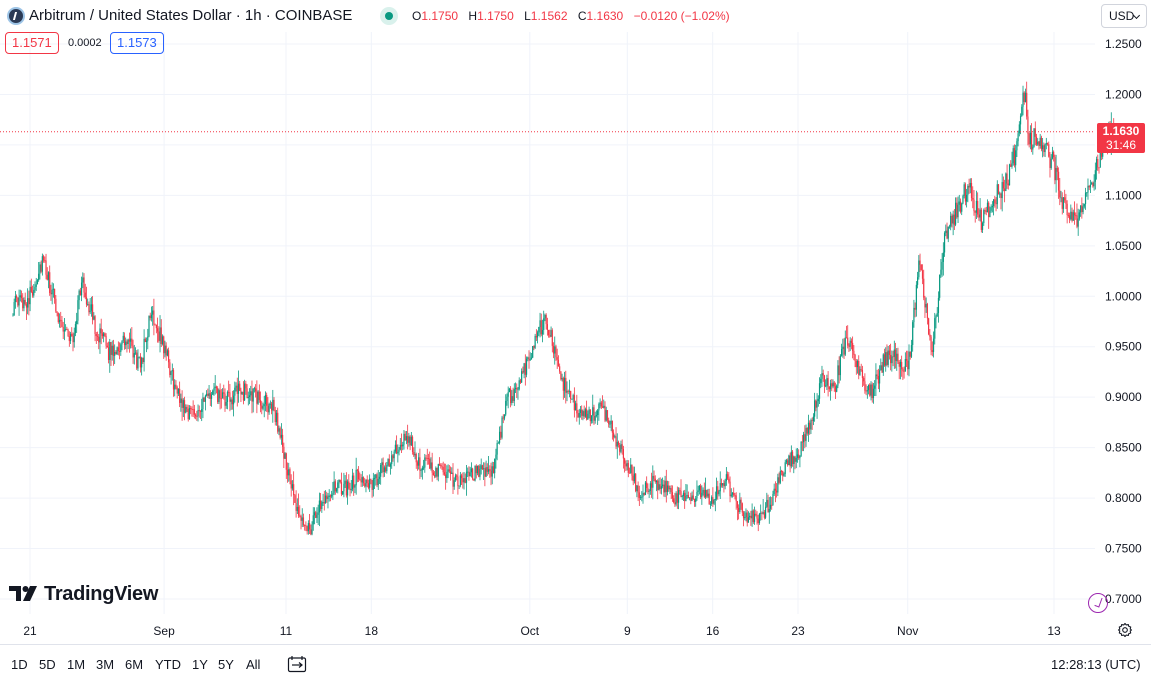  I want to click on utc-clock: 12:28:13 (UTC), so click(1096, 664).